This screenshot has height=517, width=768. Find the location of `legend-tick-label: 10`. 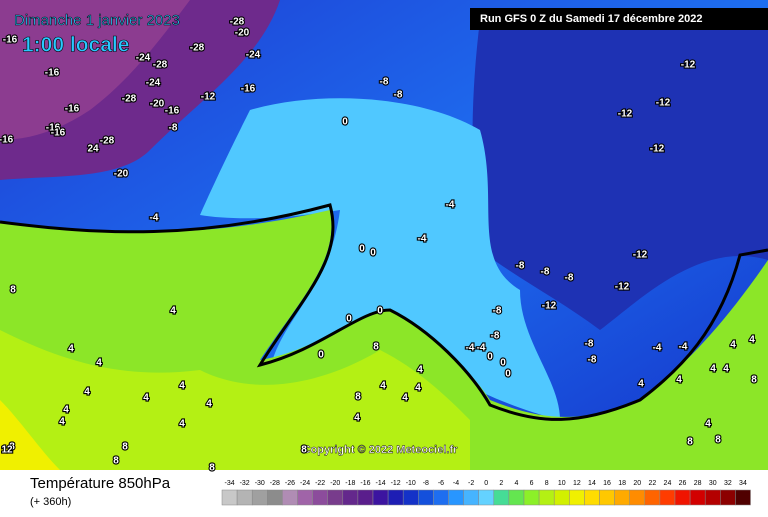

legend-tick-label: 10 is located at coordinates (562, 483).